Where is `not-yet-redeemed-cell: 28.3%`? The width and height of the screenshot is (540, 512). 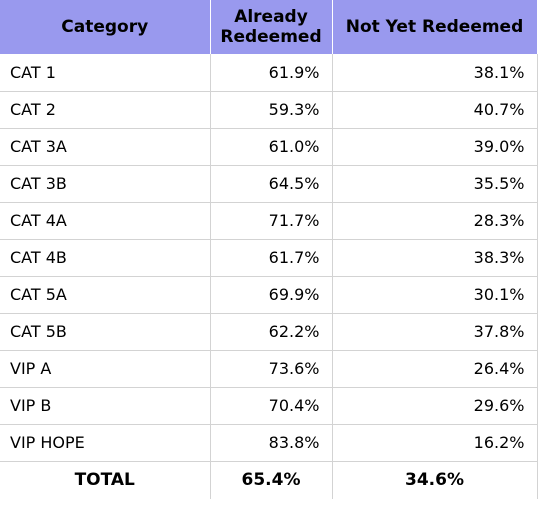
not-yet-redeemed-cell: 28.3% is located at coordinates (435, 221).